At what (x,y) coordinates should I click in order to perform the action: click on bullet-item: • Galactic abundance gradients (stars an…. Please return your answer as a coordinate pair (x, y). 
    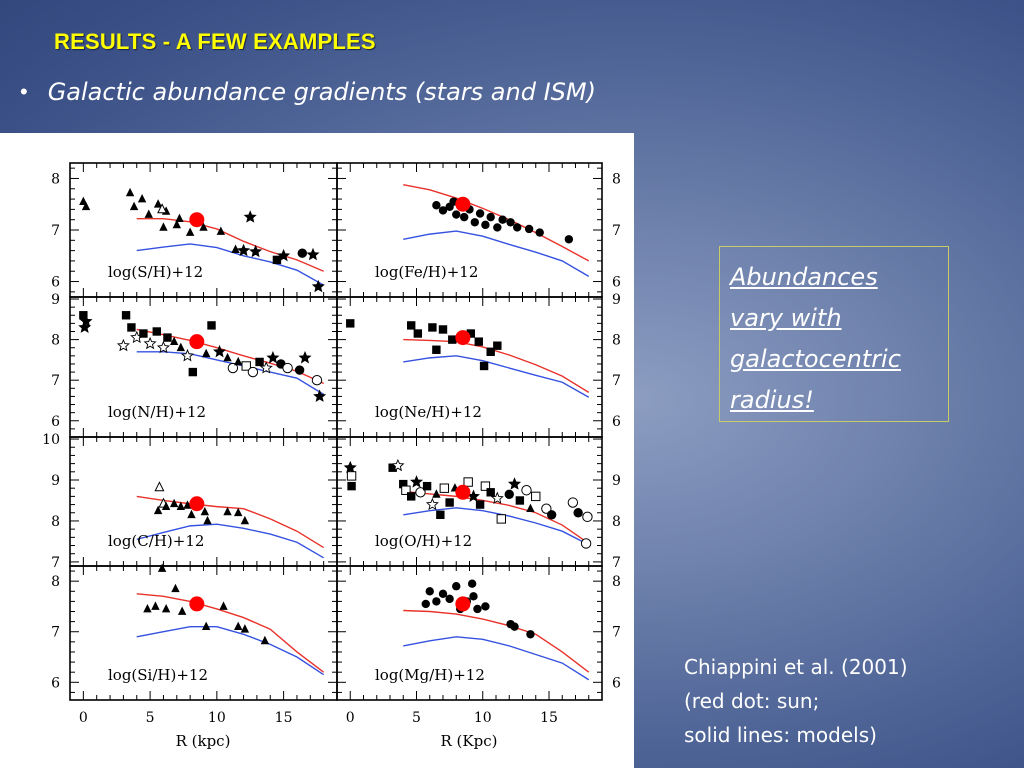
    Looking at the image, I should click on (308, 92).